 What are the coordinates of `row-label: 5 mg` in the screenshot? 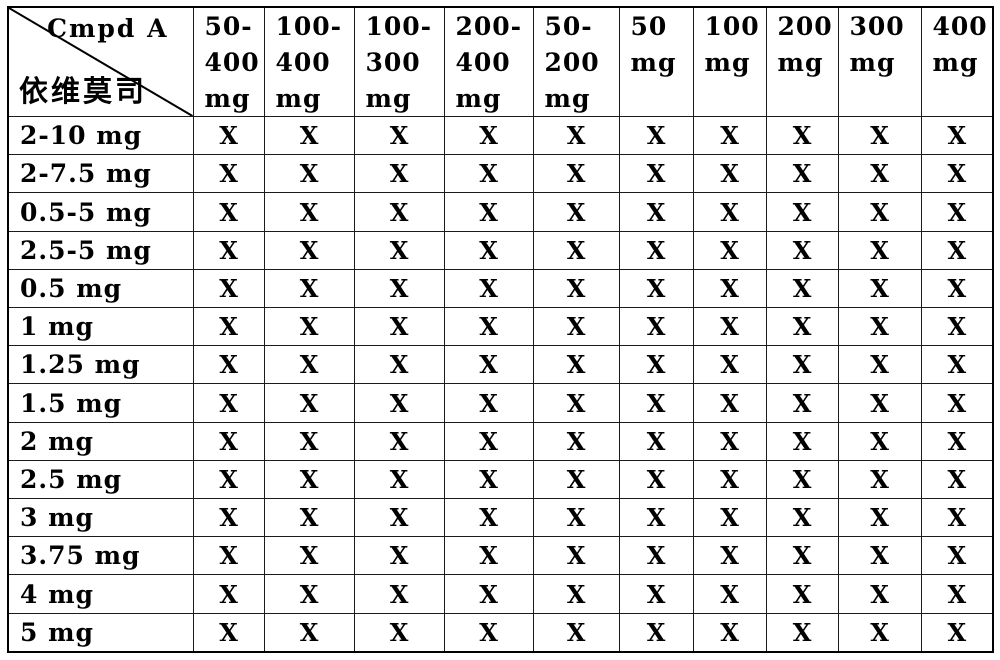 It's located at (100, 632).